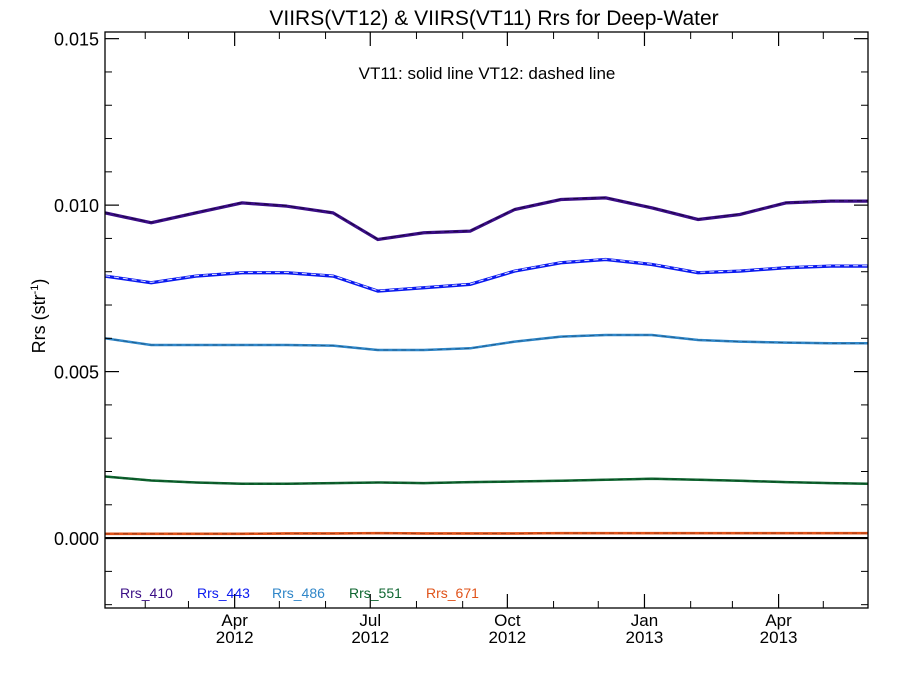 This screenshot has height=675, width=900. I want to click on y-tick-label: 0.015, so click(76, 40).